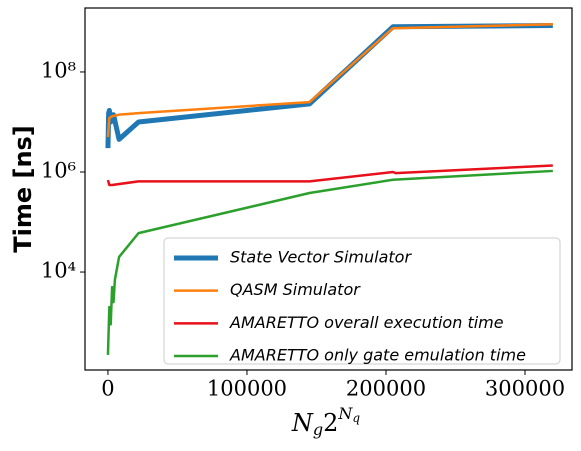 The width and height of the screenshot is (581, 451). What do you see at coordinates (525, 389) in the screenshot?
I see `x-tick-label: 300000` at bounding box center [525, 389].